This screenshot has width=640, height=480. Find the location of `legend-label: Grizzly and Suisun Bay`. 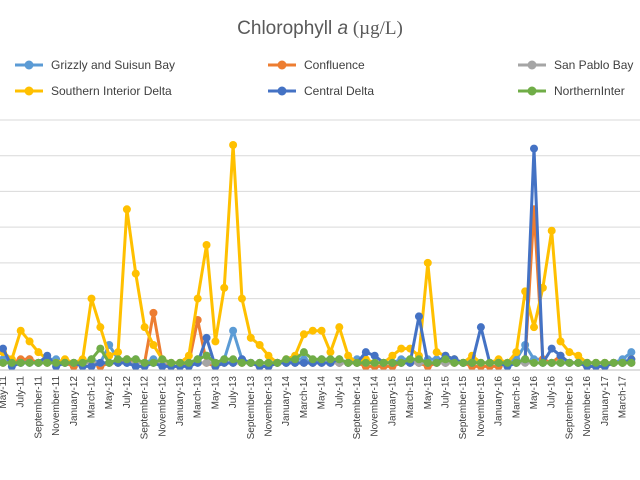

legend-label: Grizzly and Suisun Bay is located at coordinates (113, 65).